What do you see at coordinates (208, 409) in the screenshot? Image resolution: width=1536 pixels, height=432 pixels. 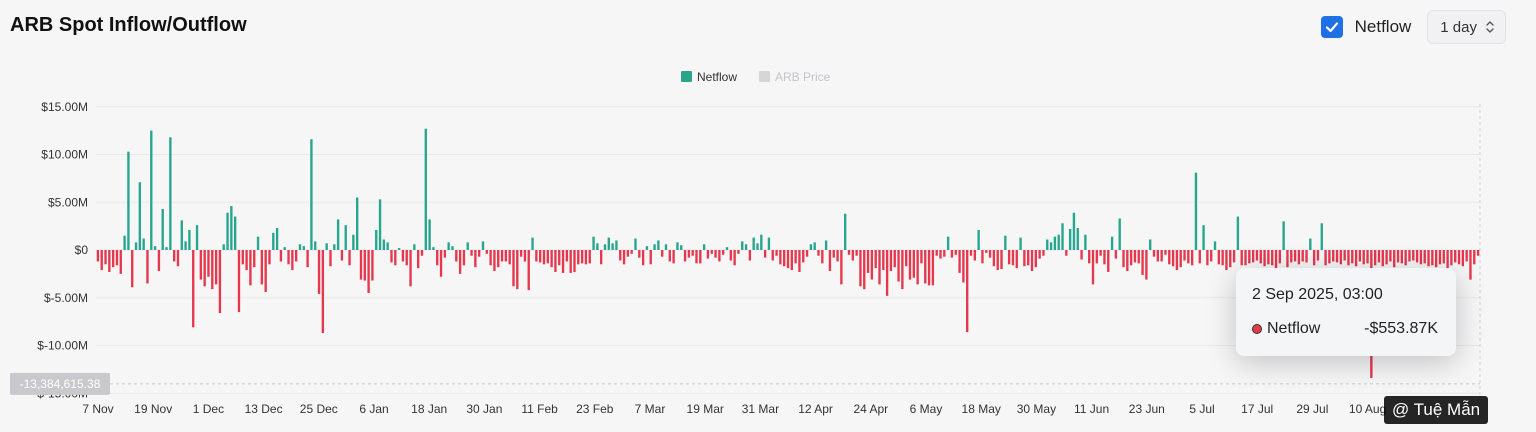 I see `x-tick-label: 1 Dec` at bounding box center [208, 409].